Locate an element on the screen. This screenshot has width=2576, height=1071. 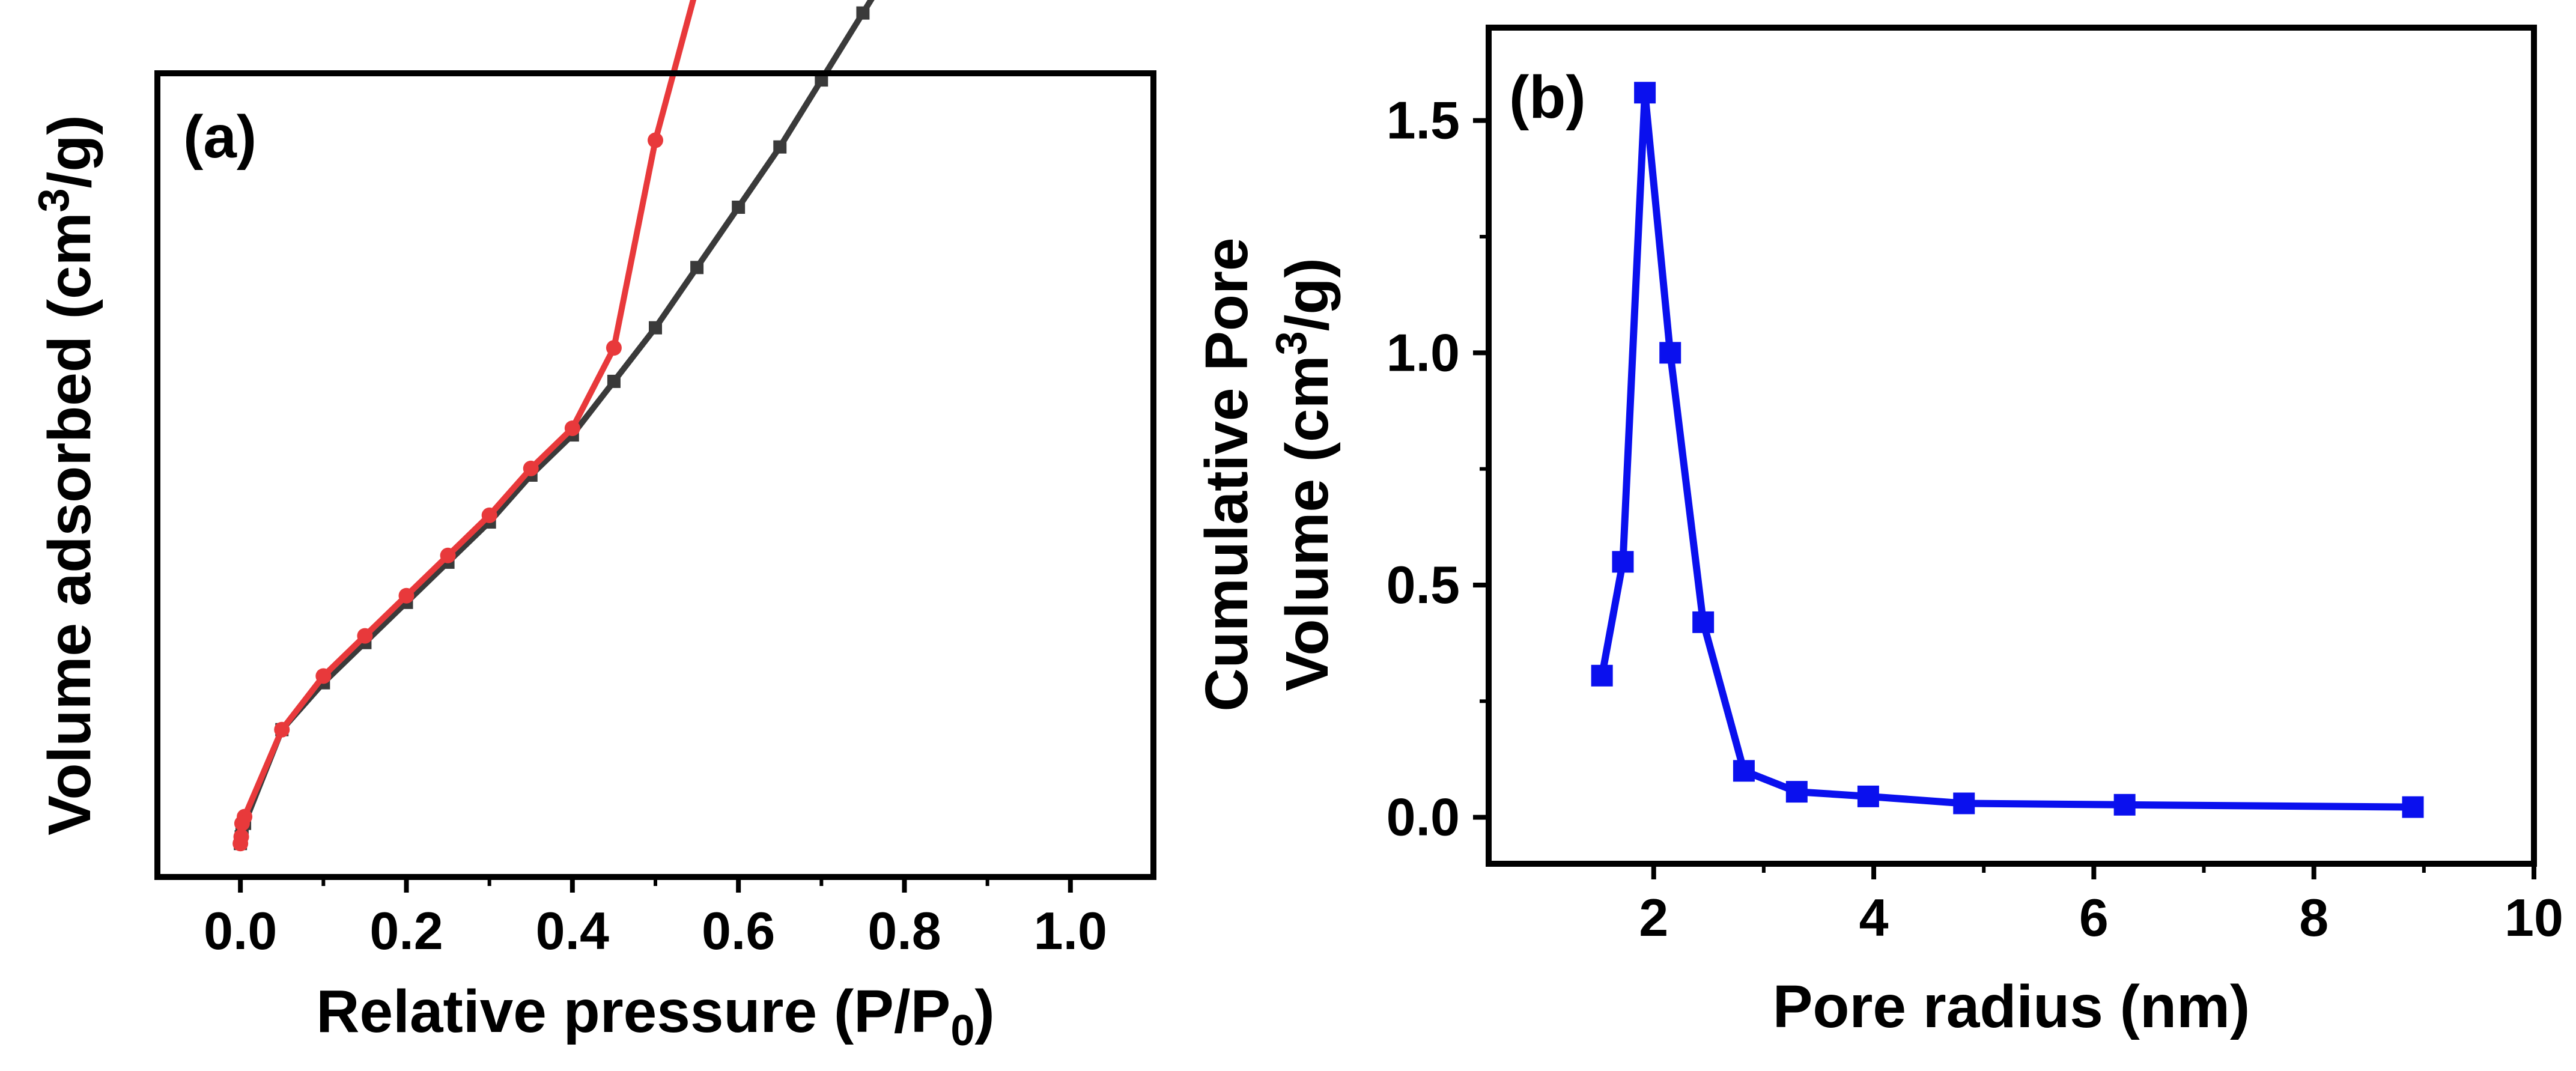
x-tick-label: 0.8 is located at coordinates (904, 930).